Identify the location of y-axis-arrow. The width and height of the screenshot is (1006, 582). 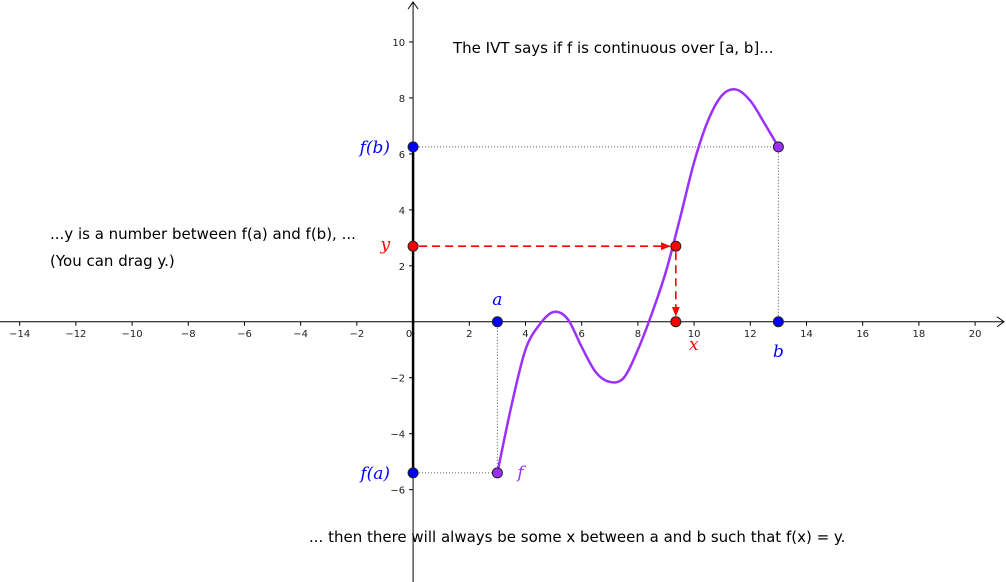
(413, 5).